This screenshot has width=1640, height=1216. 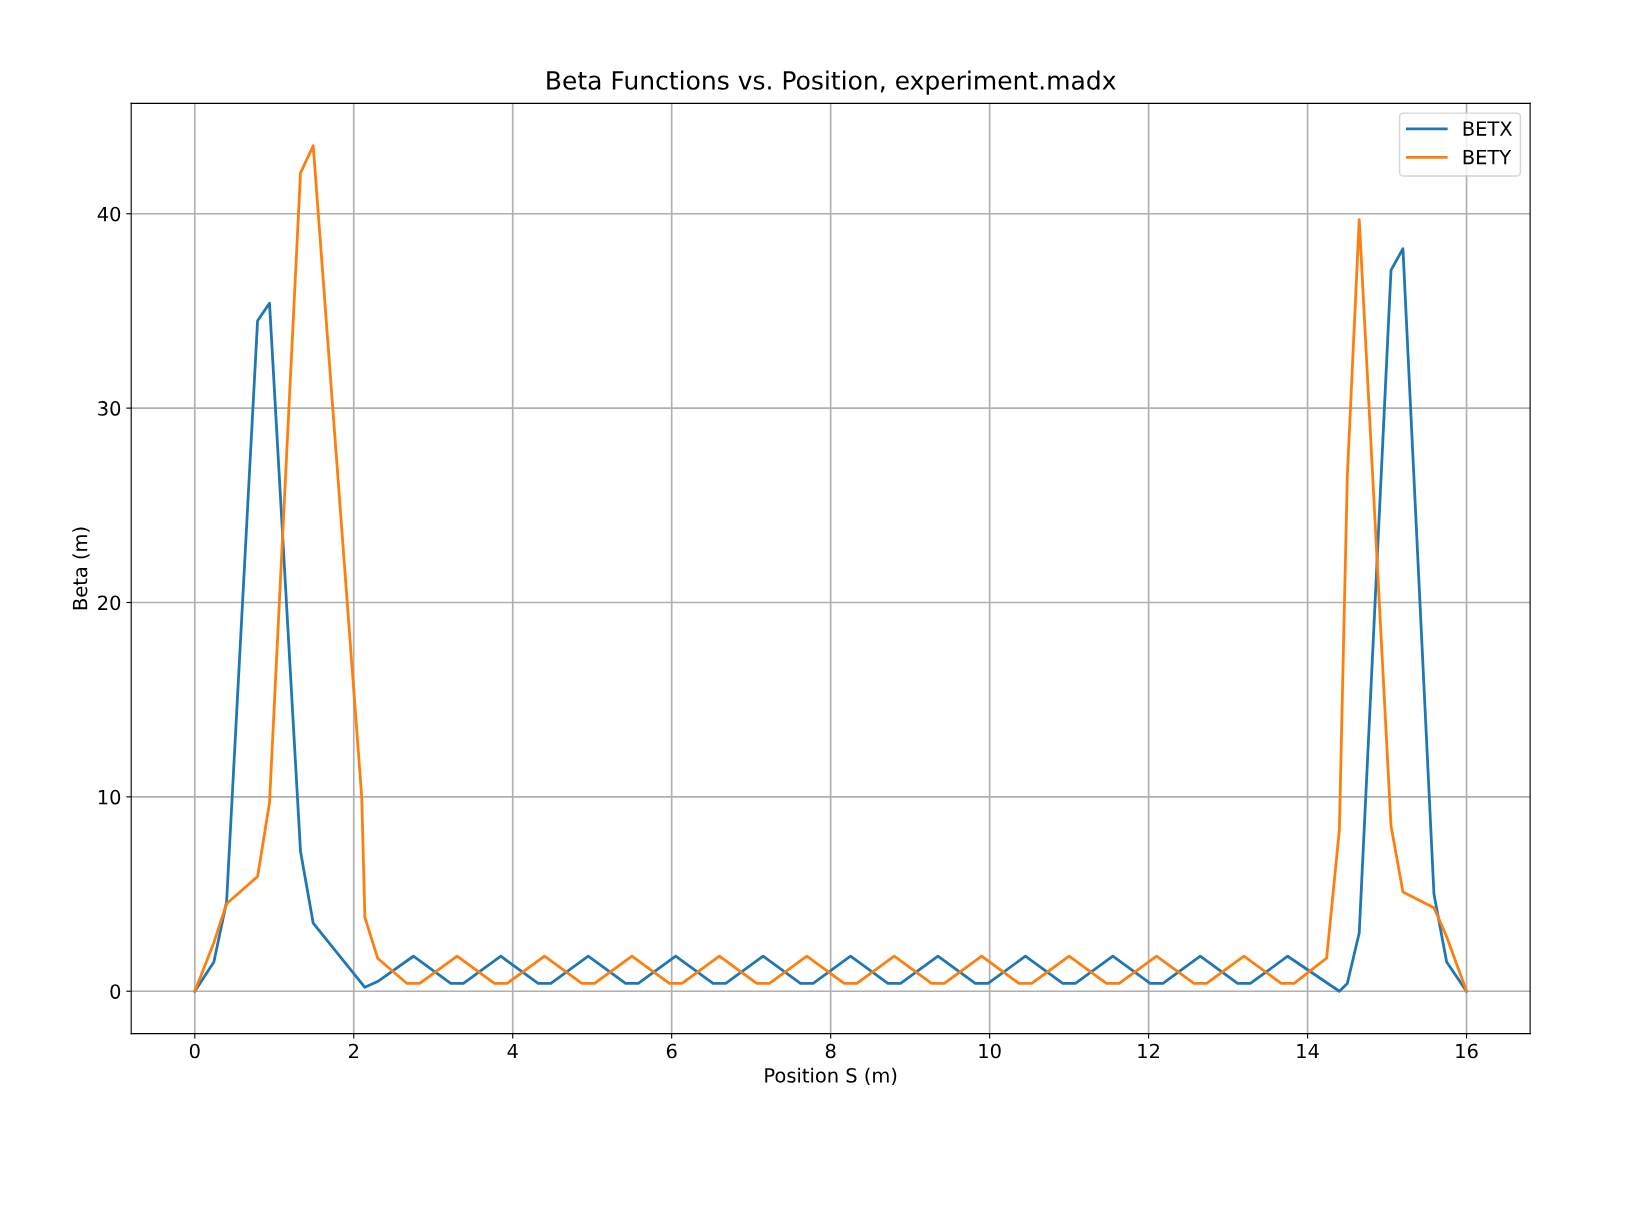 What do you see at coordinates (109, 603) in the screenshot?
I see `y-tick-label: 20` at bounding box center [109, 603].